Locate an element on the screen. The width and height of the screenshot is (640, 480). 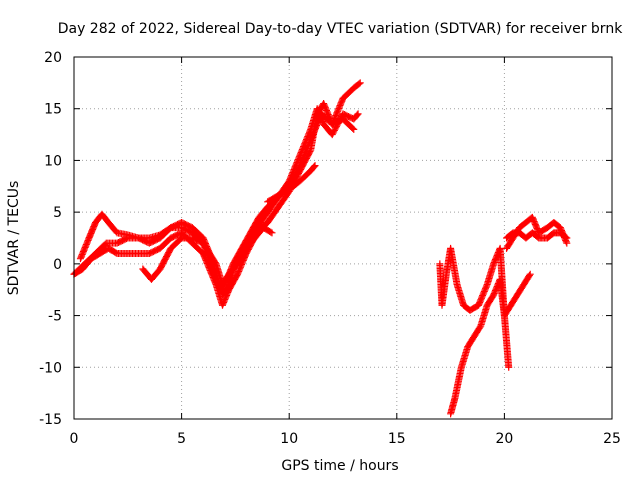
y-tick-label: 0 is located at coordinates (57, 265).